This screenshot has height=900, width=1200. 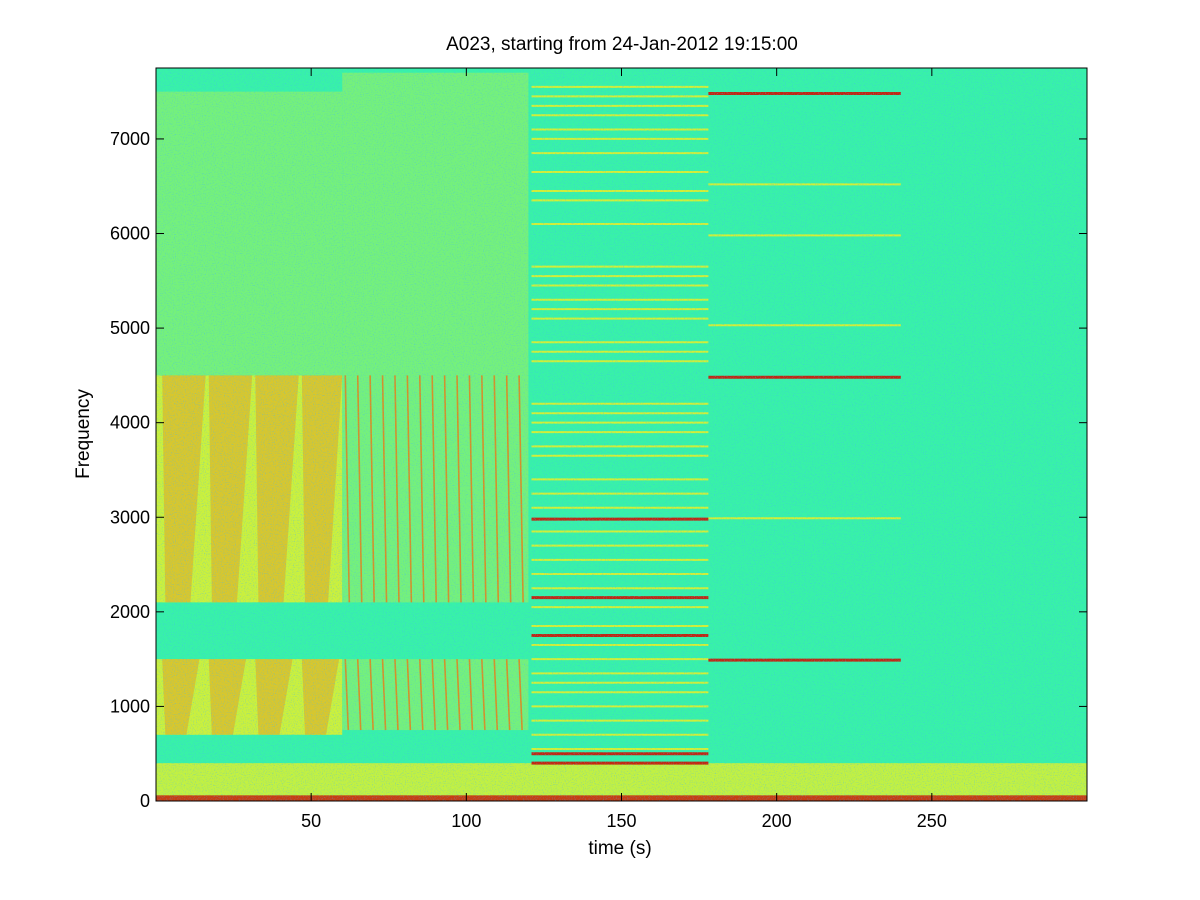 What do you see at coordinates (130, 706) in the screenshot?
I see `y-tick-label-1: 1000` at bounding box center [130, 706].